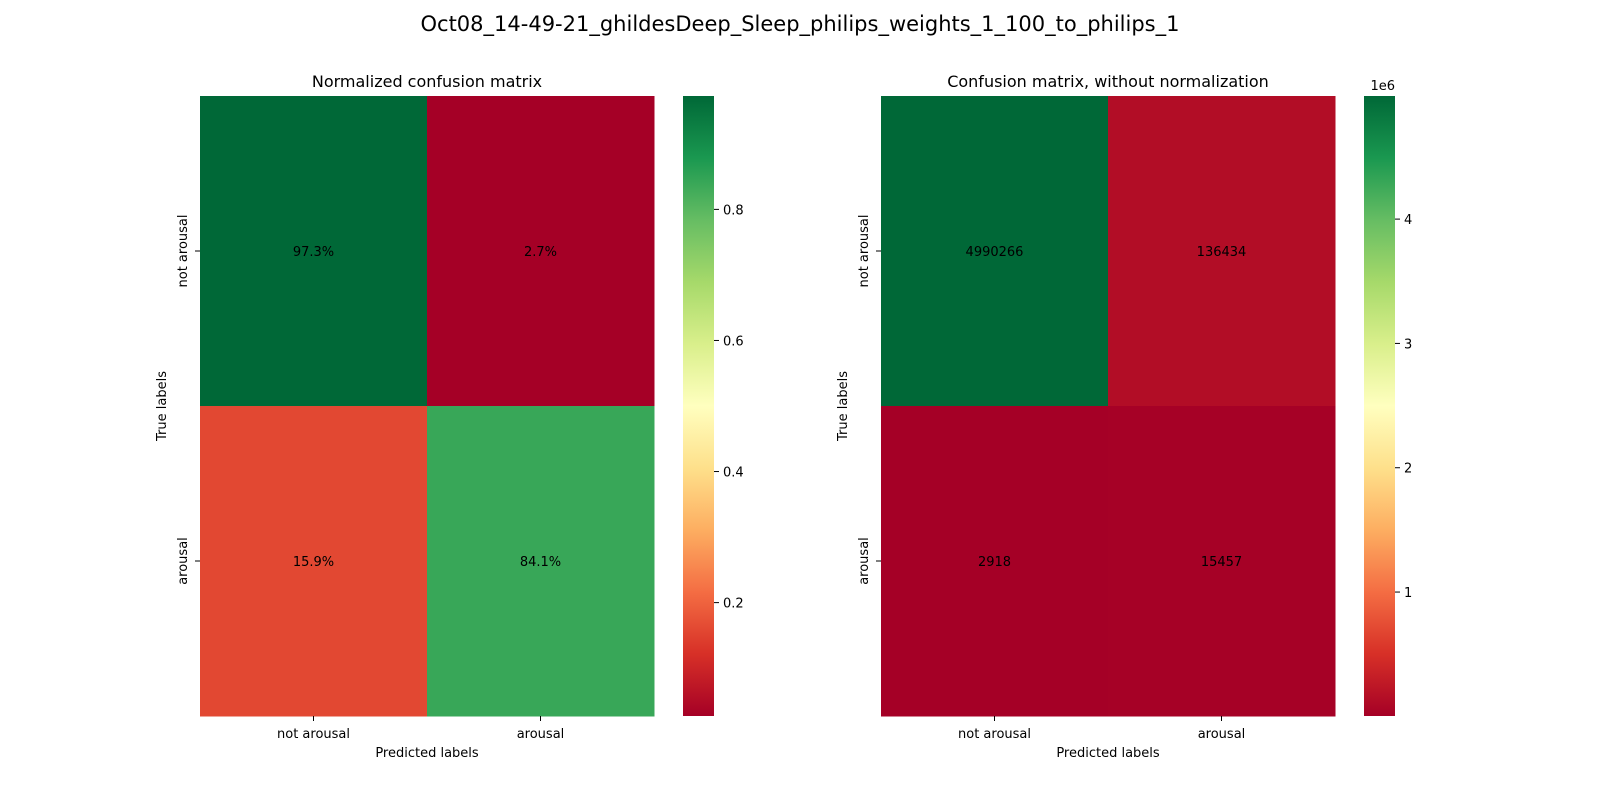 This screenshot has width=1600, height=800. I want to click on cell-value-label: 15.9%, so click(313, 562).